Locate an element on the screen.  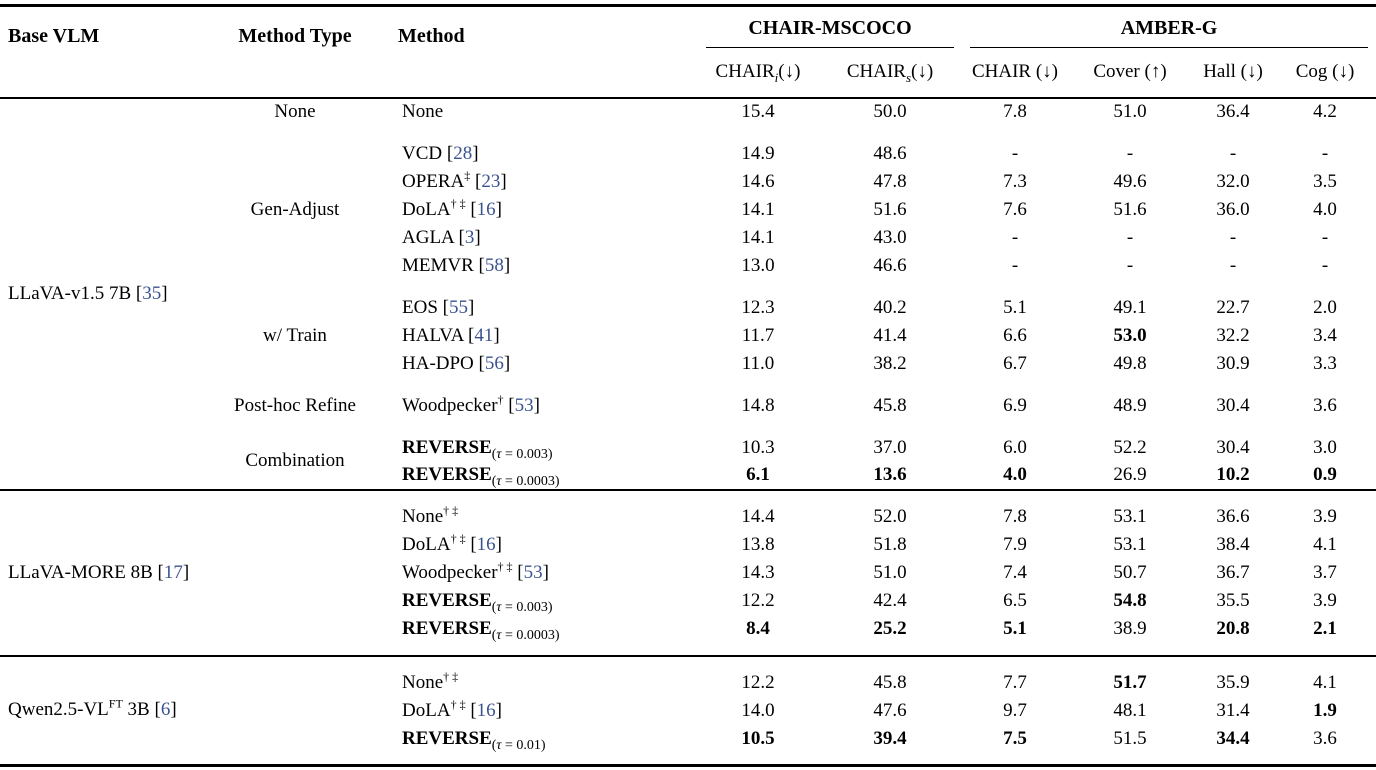
table-row: HALVA [41] 11.7 41.4 6.6 53.0 32.2 3.4 is located at coordinates (688, 336).